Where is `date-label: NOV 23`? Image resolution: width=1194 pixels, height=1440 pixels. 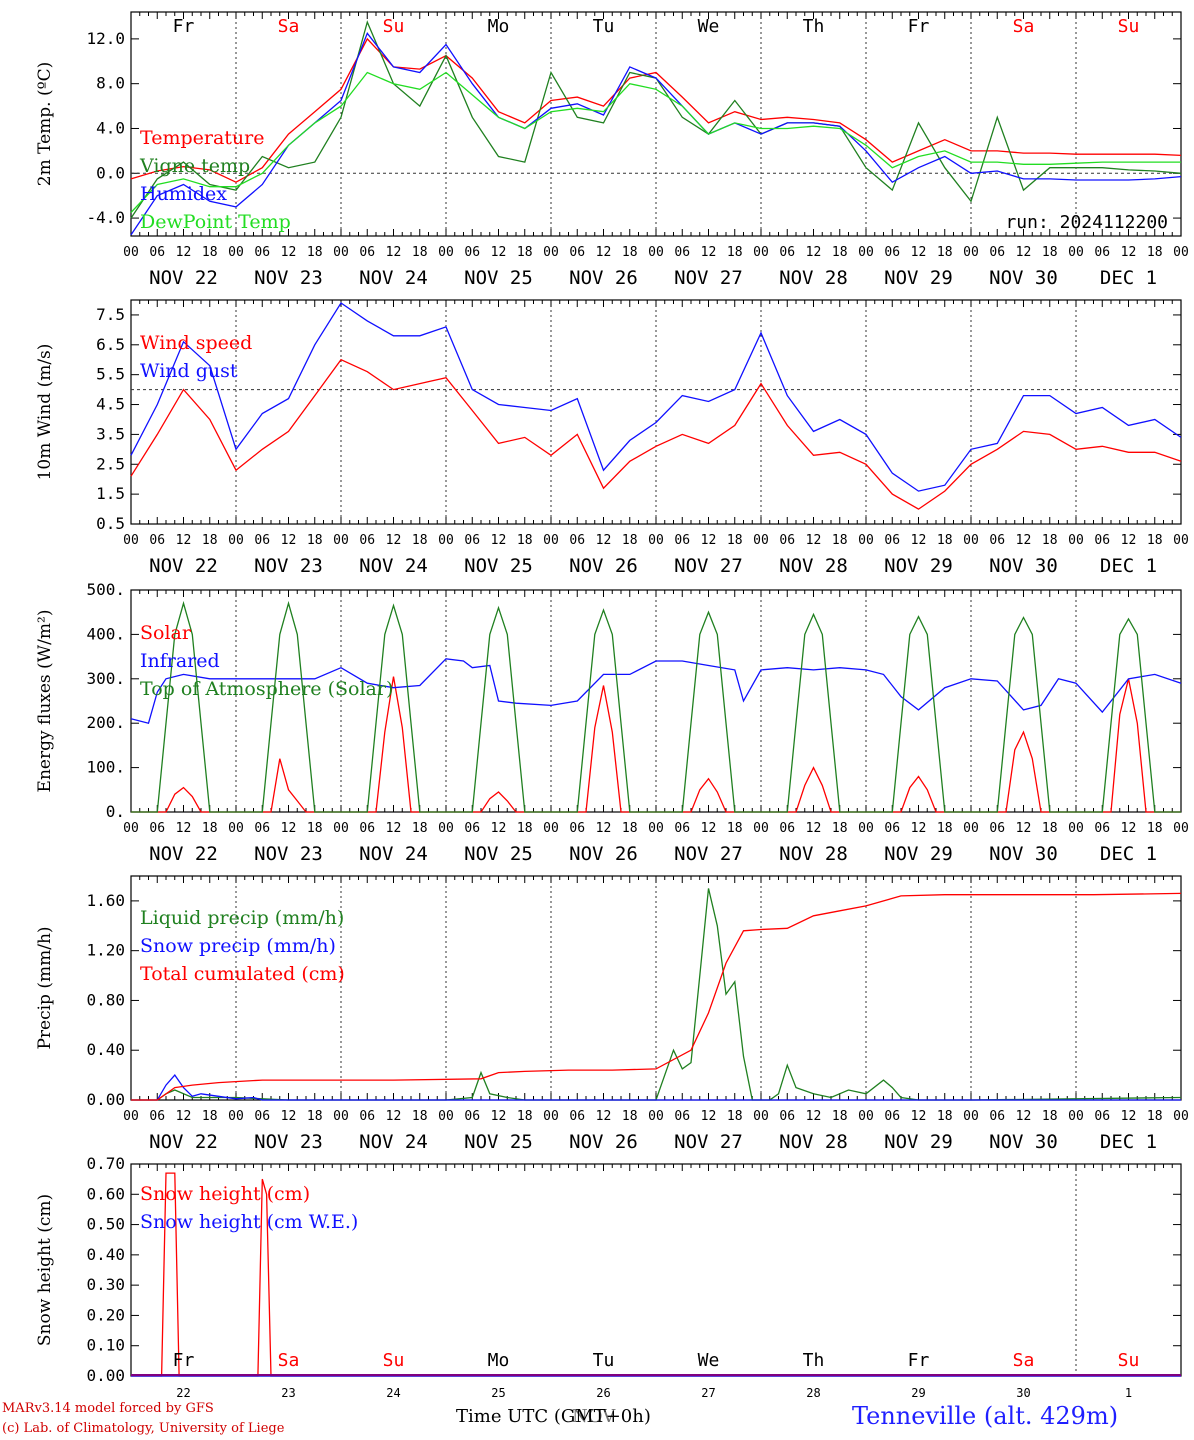 date-label: NOV 23 is located at coordinates (288, 1142).